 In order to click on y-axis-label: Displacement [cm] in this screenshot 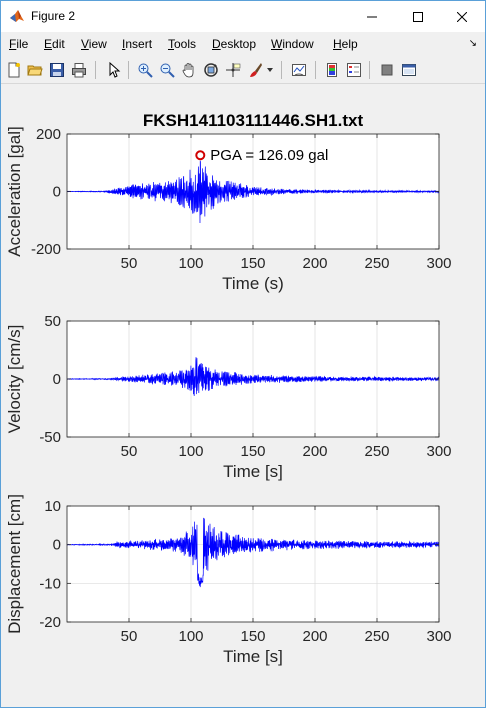, I will do `click(14, 564)`.